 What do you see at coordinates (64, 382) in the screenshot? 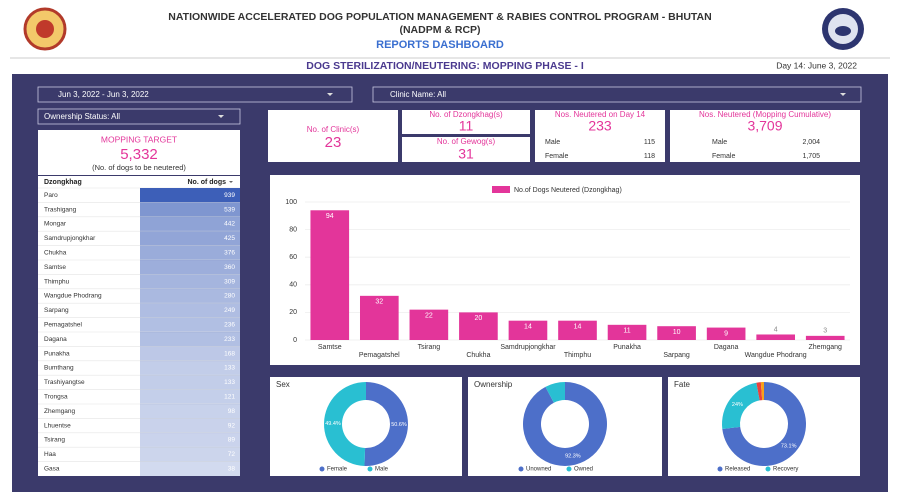
I see `row-name: Trashiyangtse` at bounding box center [64, 382].